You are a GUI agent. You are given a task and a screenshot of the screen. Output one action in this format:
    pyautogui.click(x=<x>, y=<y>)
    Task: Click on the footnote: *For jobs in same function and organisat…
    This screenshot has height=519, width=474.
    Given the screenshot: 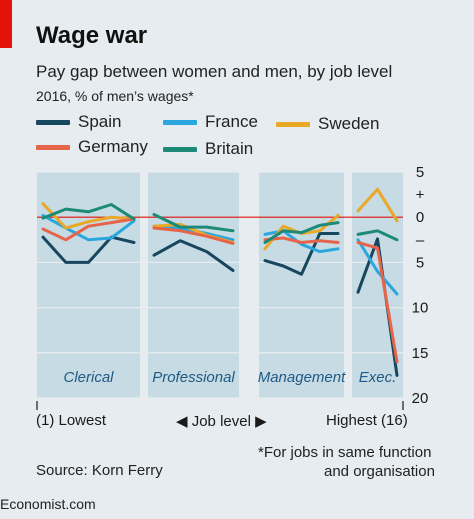 What is the action you would take?
    pyautogui.click(x=346, y=462)
    